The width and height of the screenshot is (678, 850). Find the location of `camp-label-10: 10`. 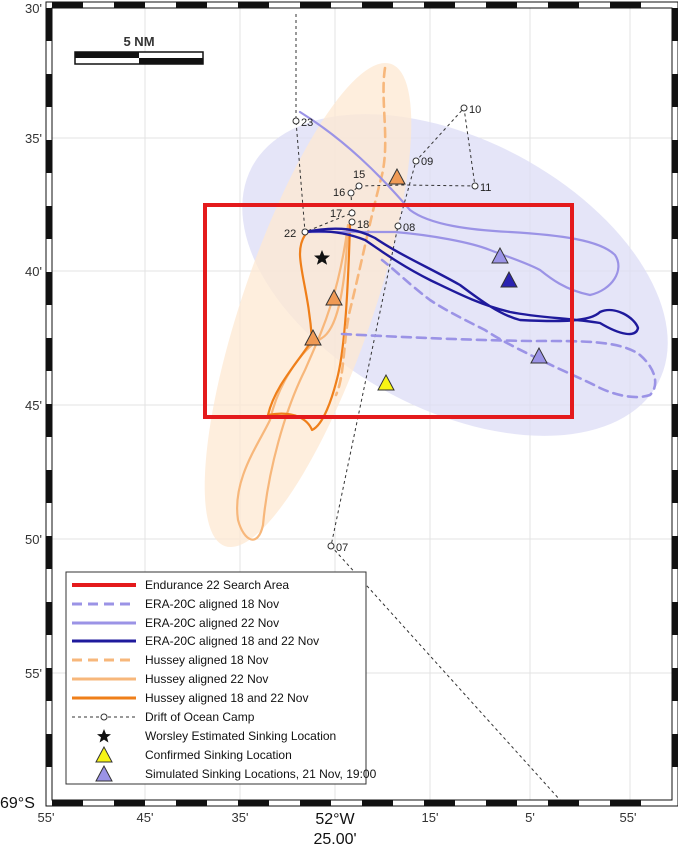

camp-label-10: 10 is located at coordinates (475, 110).